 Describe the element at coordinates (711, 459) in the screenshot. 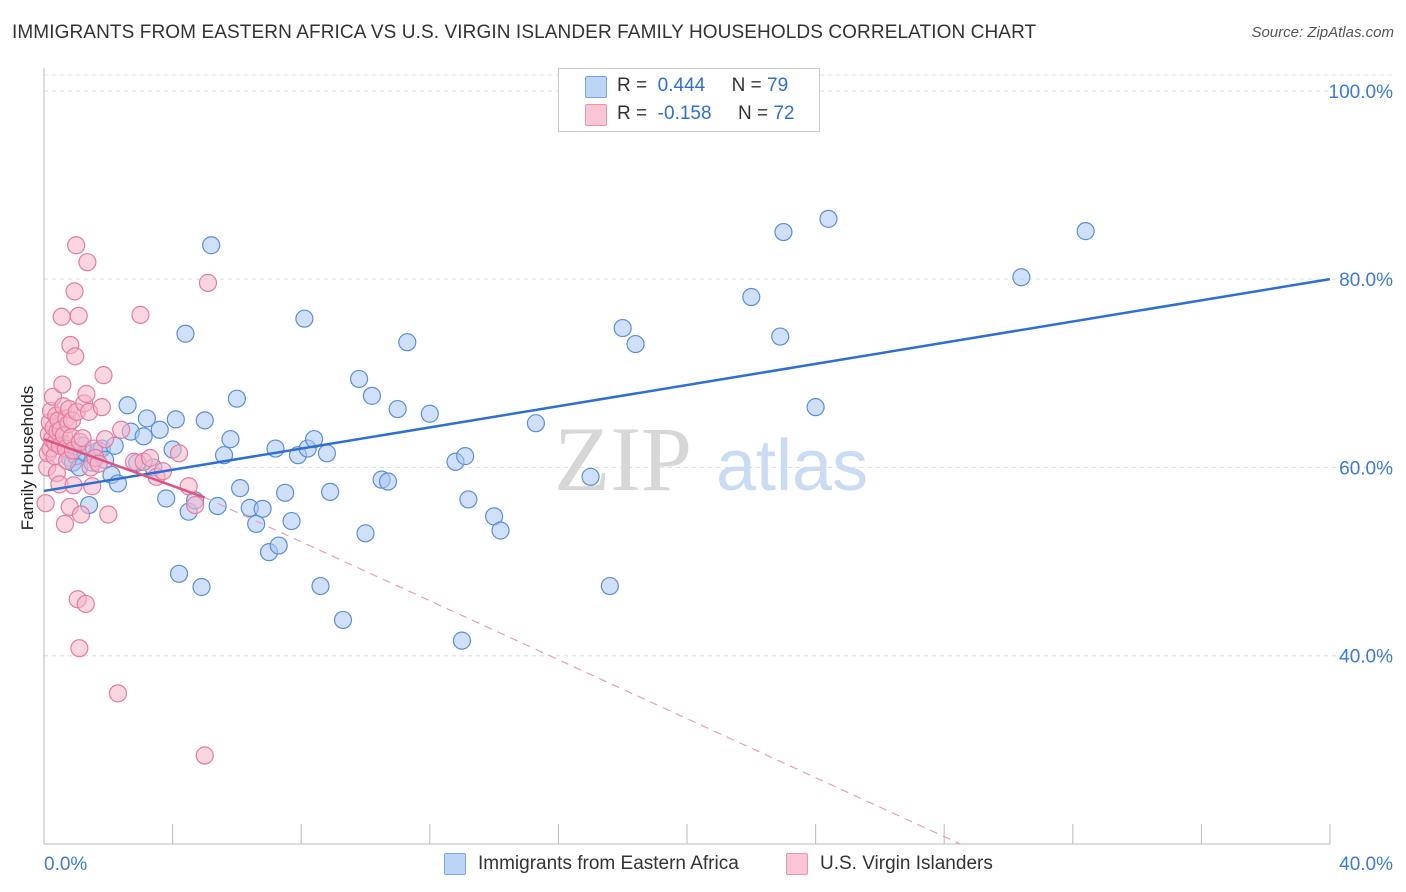

I see `watermark: ZIP atlas` at that location.